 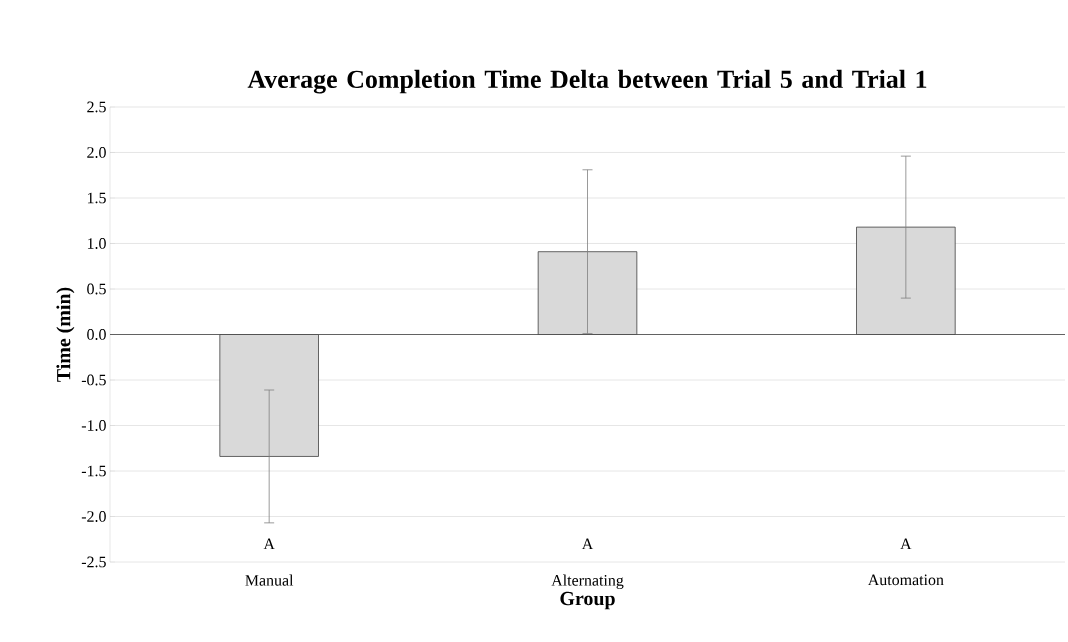 I want to click on y-tick-label: -0.5, so click(x=93, y=380).